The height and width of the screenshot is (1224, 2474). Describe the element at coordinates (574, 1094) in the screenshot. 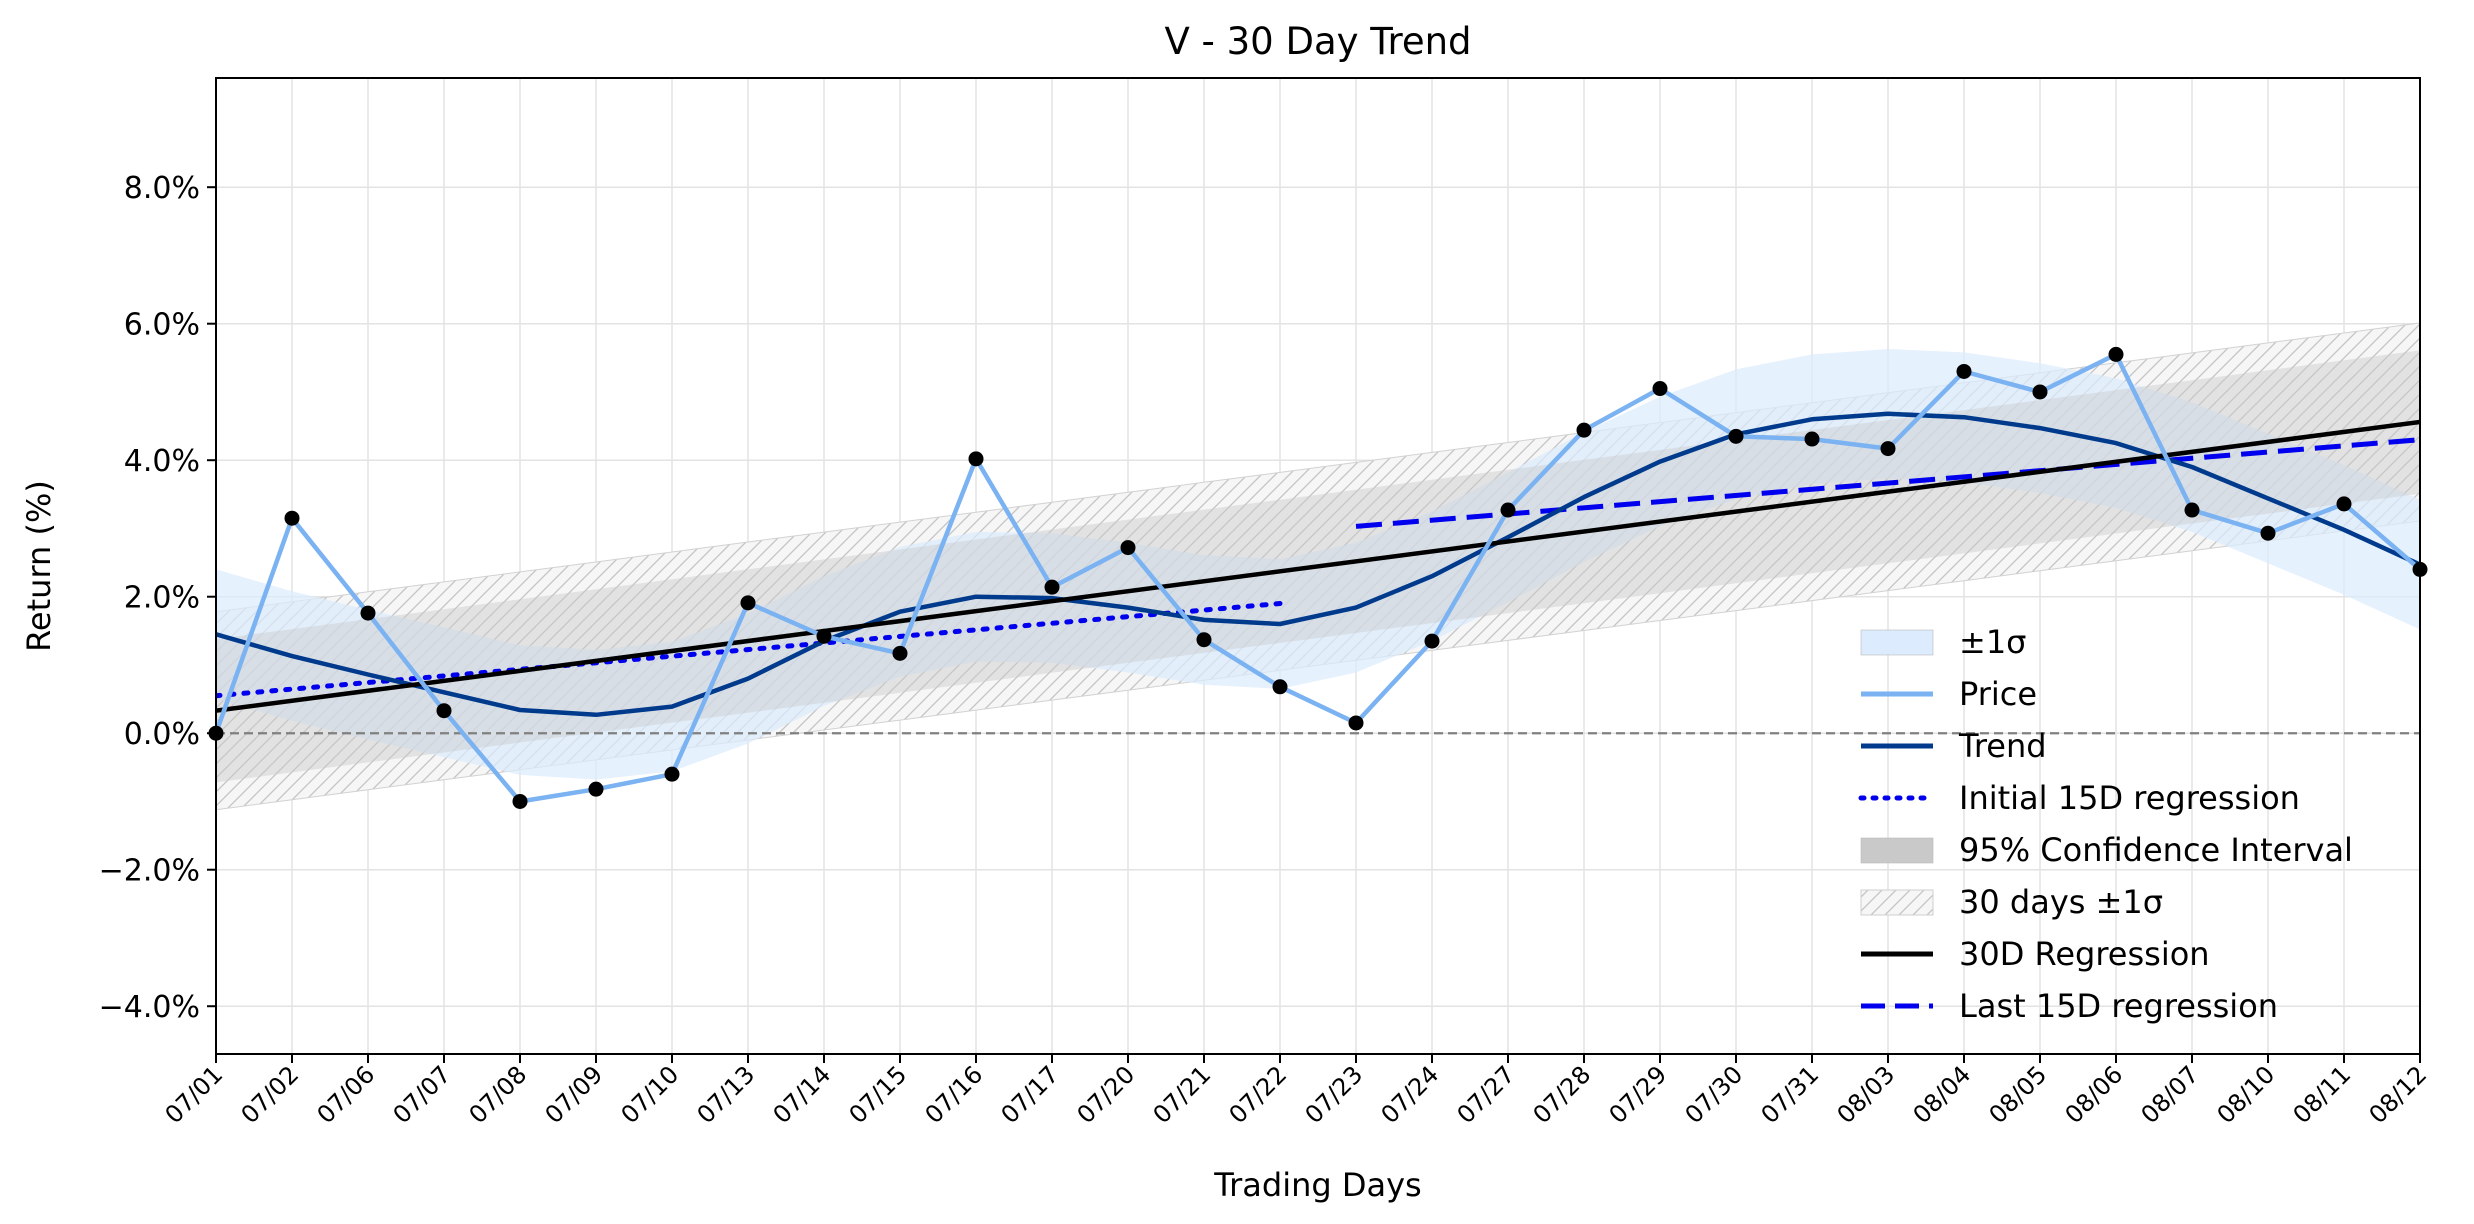

I see `x-tick-label: 07/09` at that location.